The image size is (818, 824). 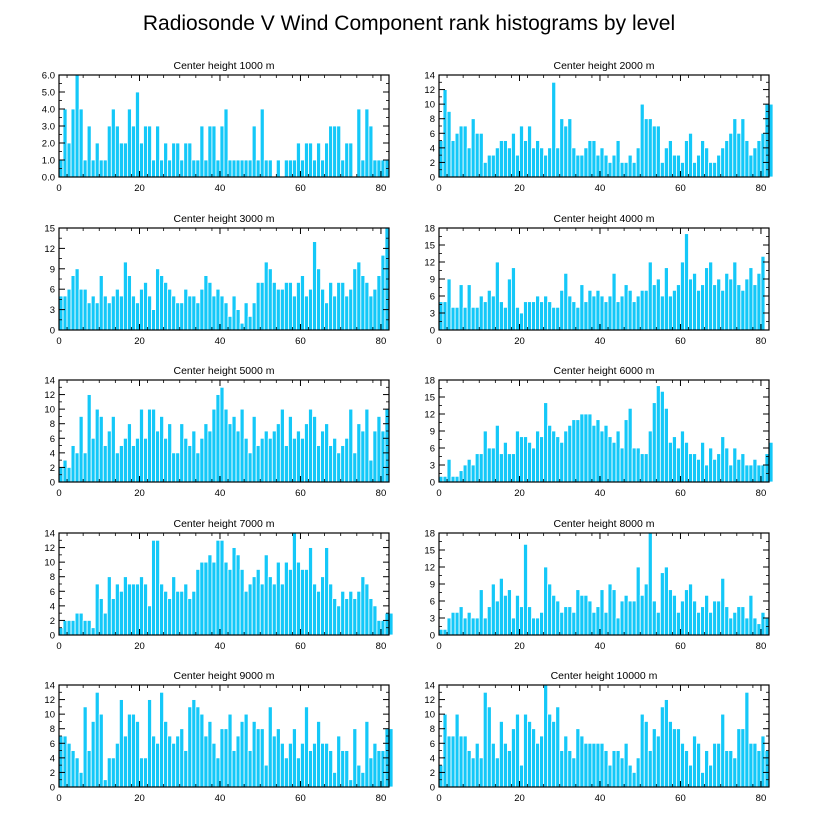 What do you see at coordinates (48, 178) in the screenshot?
I see `y-tick-label: 0.0` at bounding box center [48, 178].